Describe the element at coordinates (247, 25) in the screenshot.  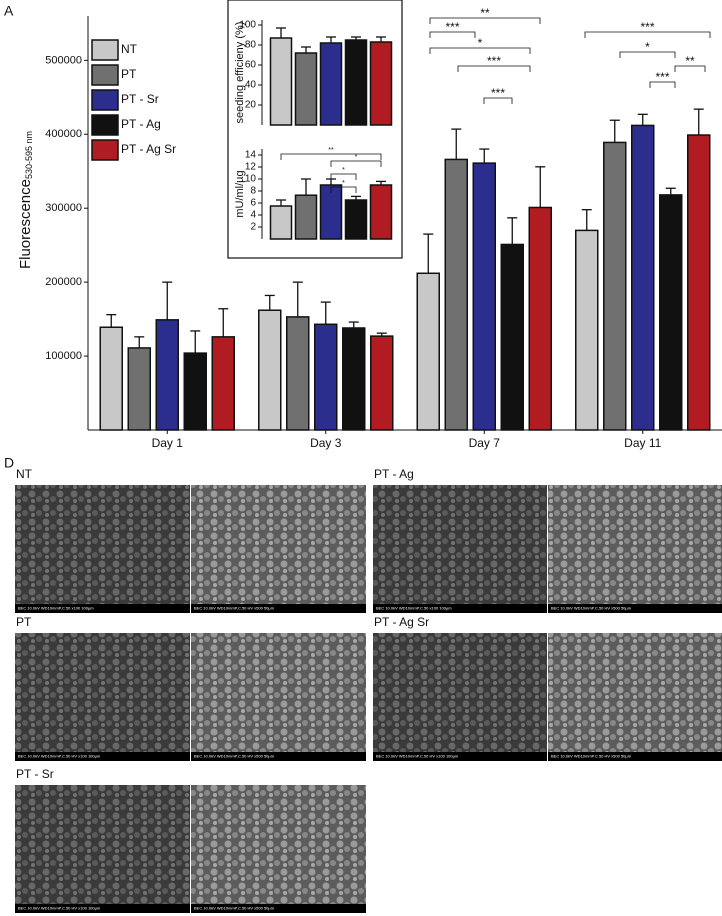
I see `y-tick-label: 100` at that location.